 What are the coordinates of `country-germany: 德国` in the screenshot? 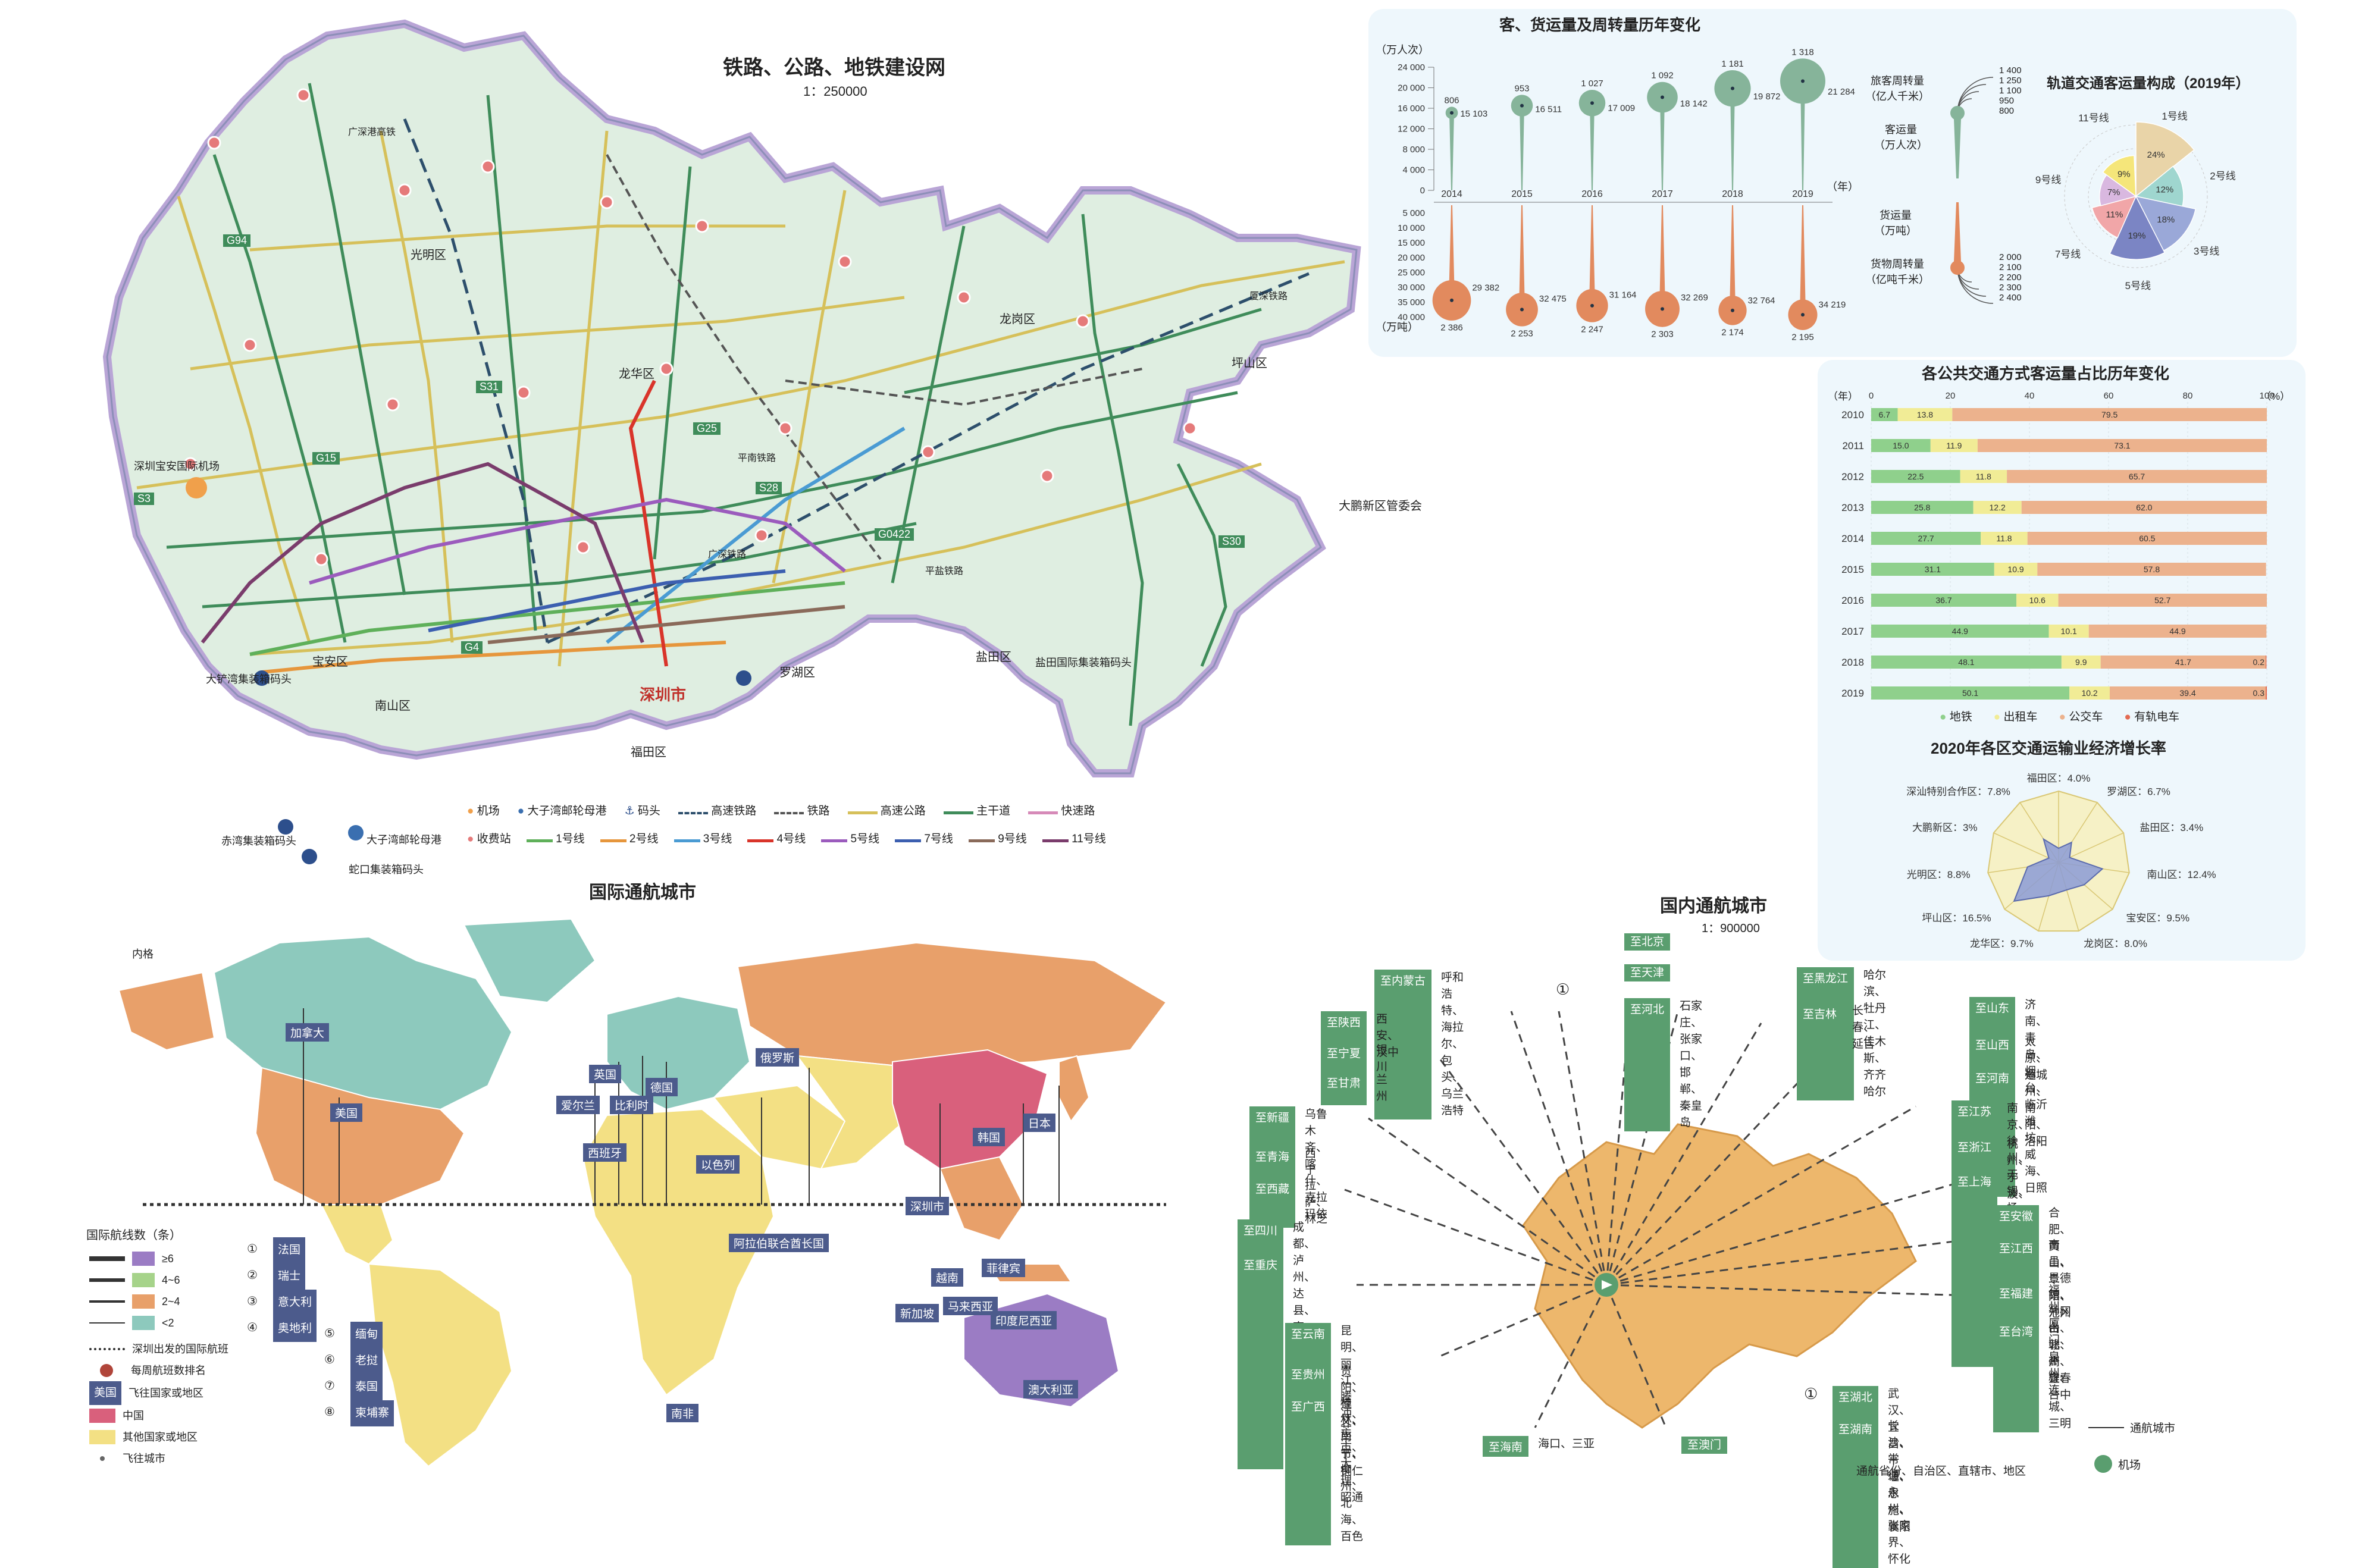 It's located at (662, 1087).